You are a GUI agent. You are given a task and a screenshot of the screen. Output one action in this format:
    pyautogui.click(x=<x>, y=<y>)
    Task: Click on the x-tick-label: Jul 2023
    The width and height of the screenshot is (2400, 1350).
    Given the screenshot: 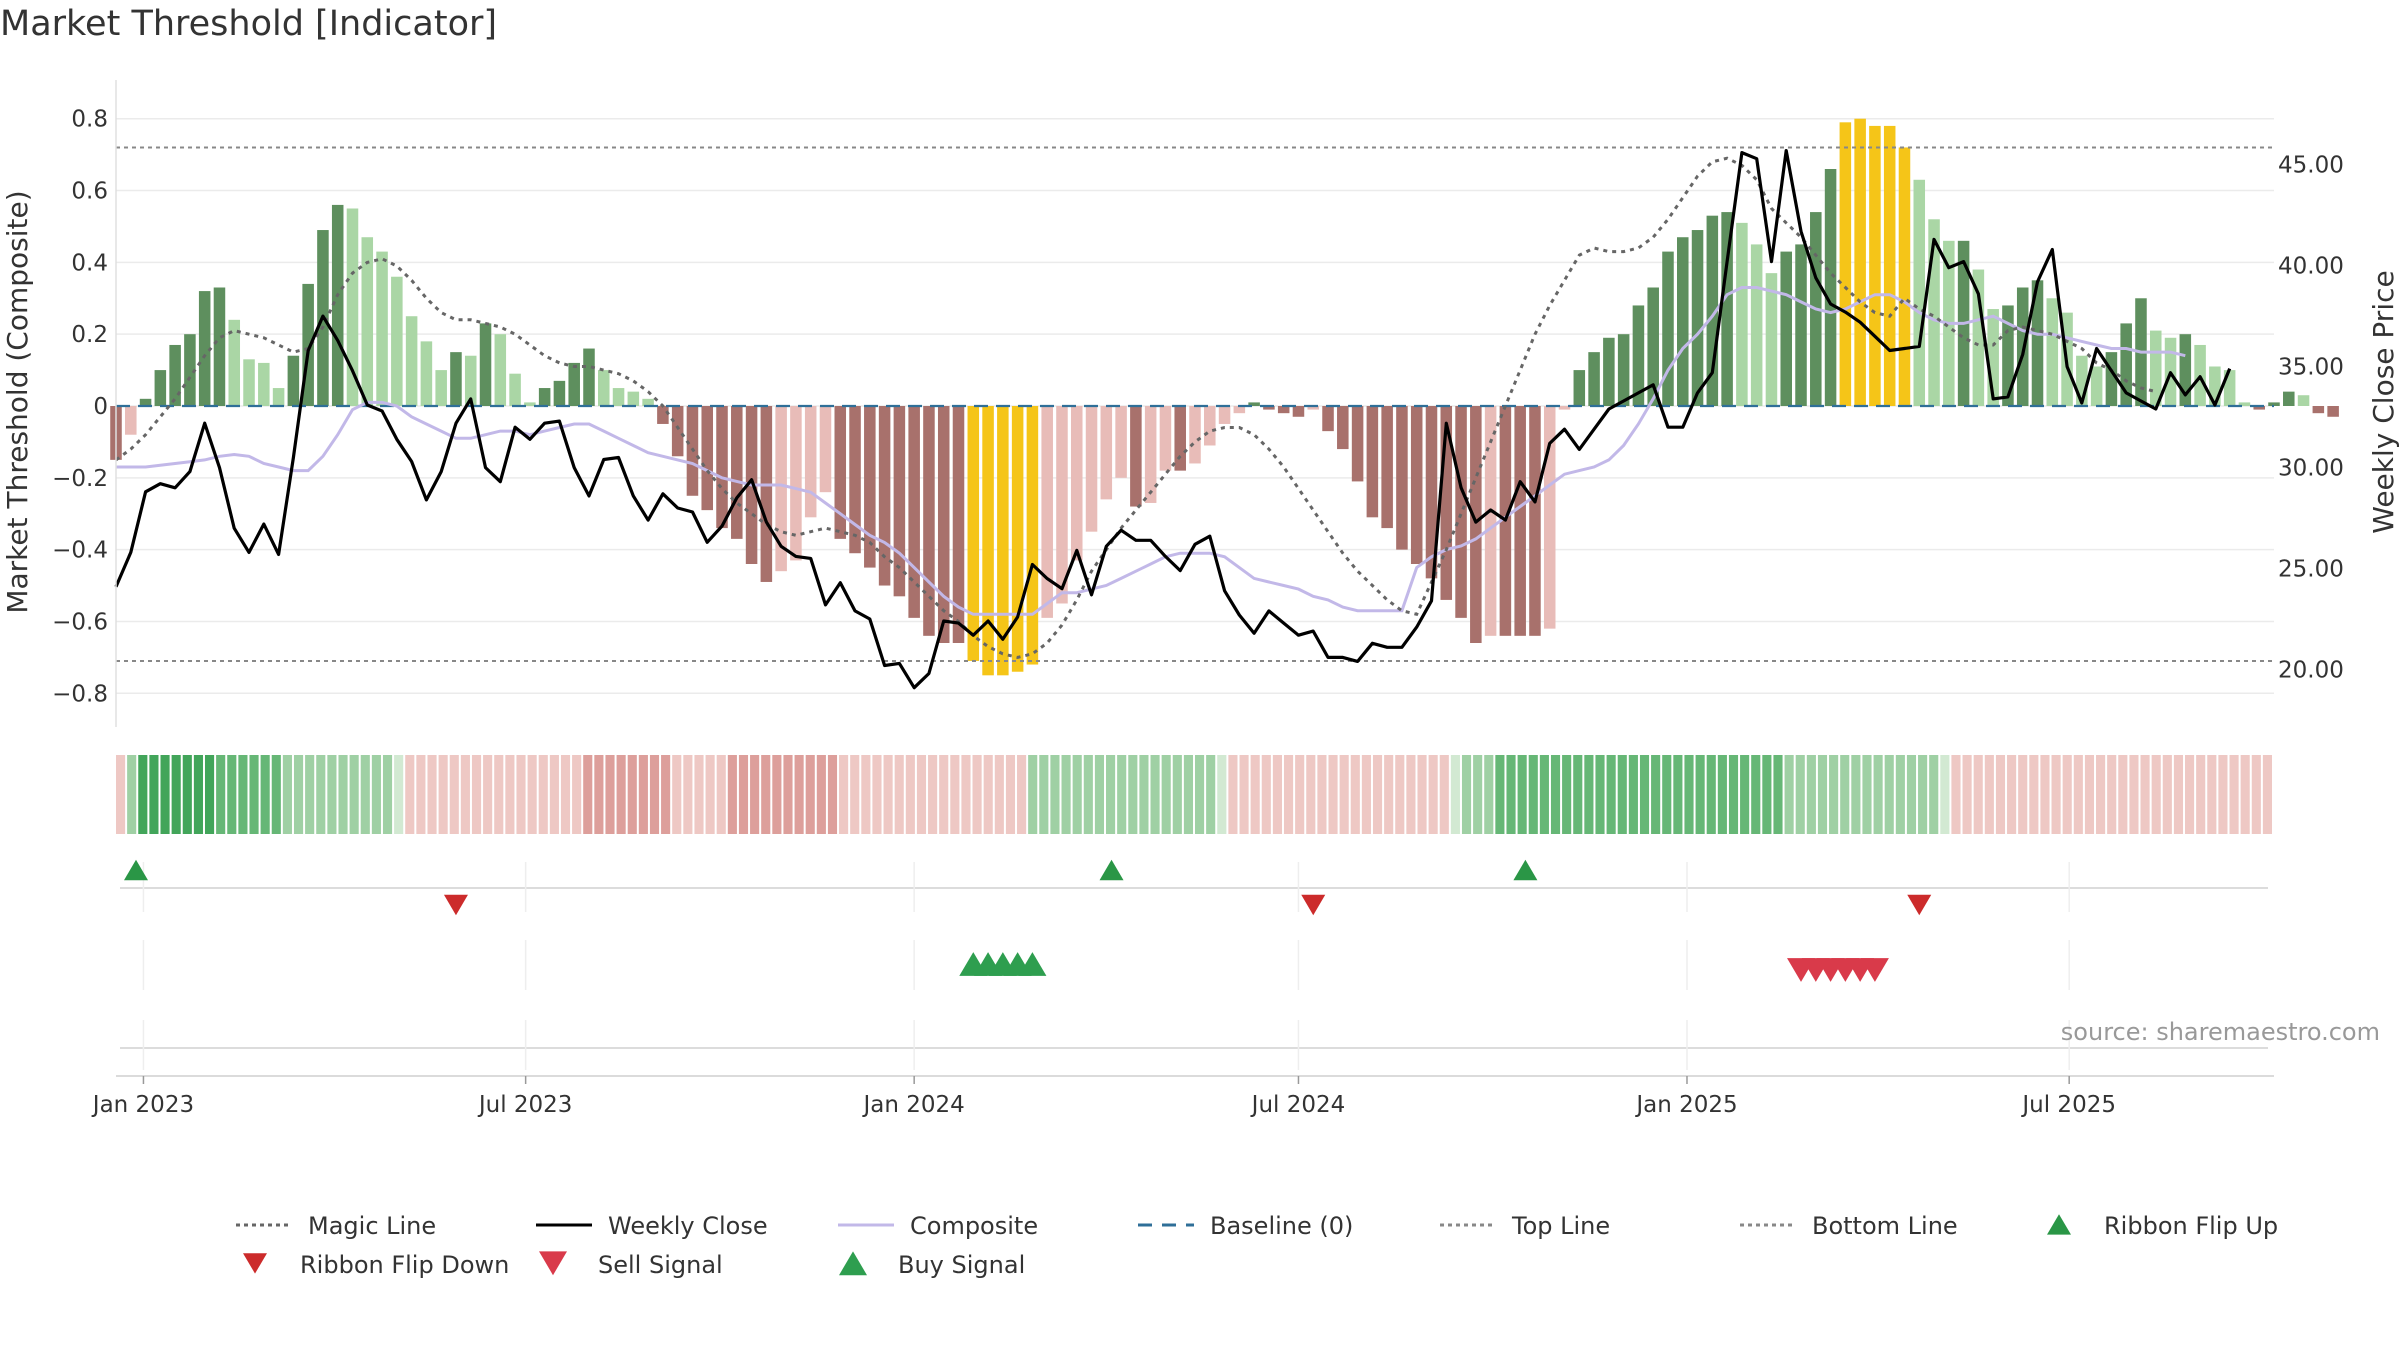 What is the action you would take?
    pyautogui.click(x=525, y=1105)
    